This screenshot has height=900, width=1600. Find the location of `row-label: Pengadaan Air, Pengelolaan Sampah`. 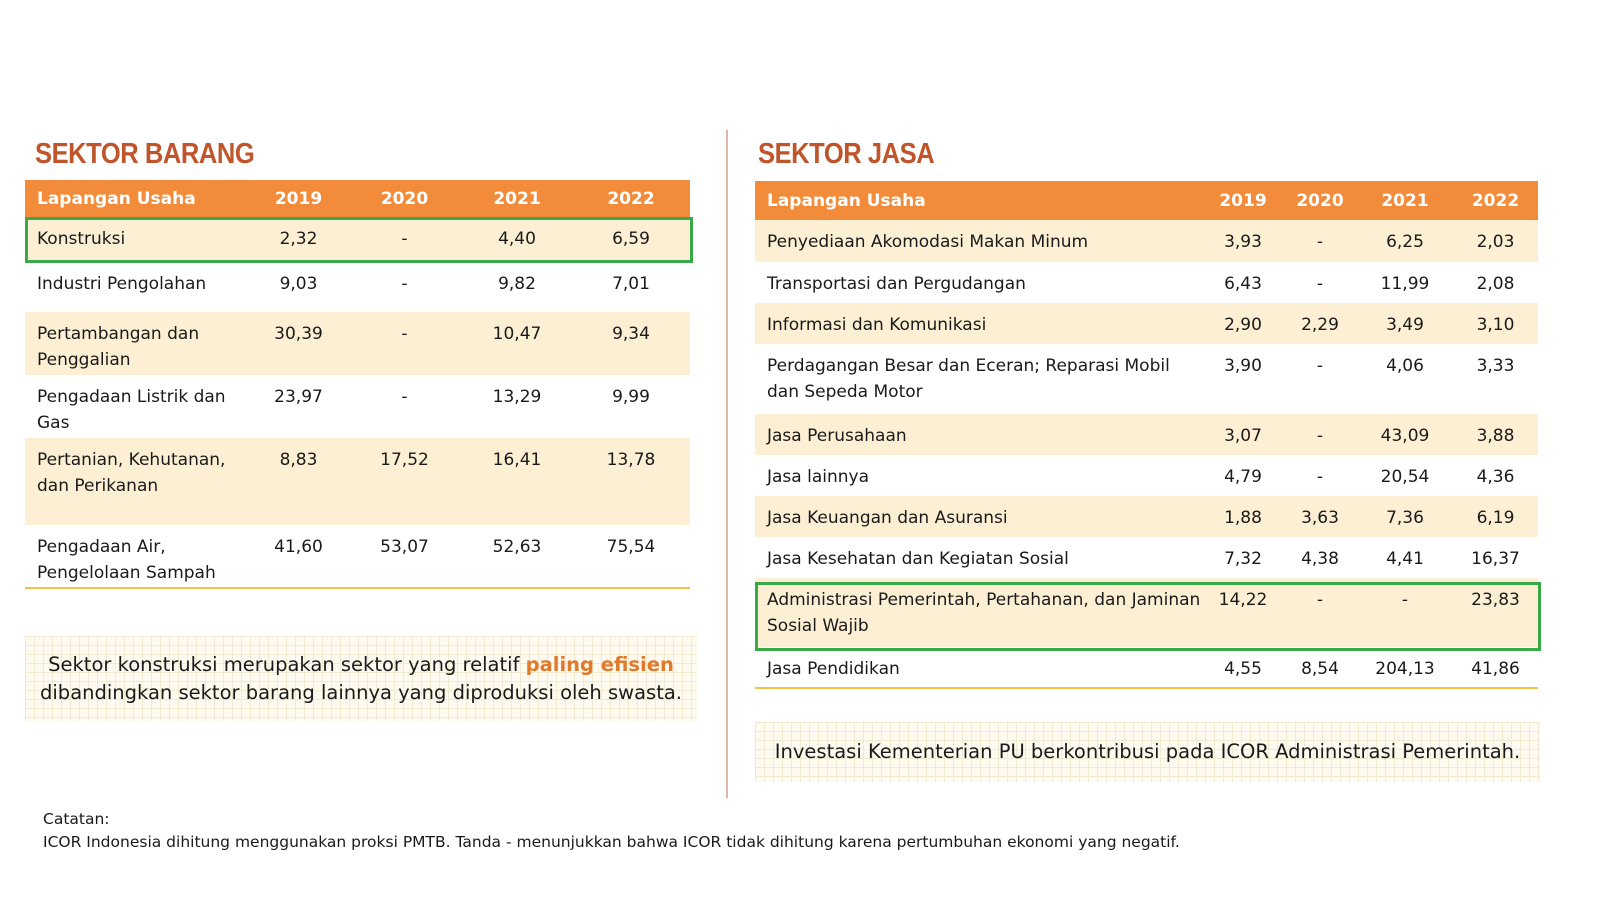

row-label: Pengadaan Air, Pengelolaan Sampah is located at coordinates (126, 560).